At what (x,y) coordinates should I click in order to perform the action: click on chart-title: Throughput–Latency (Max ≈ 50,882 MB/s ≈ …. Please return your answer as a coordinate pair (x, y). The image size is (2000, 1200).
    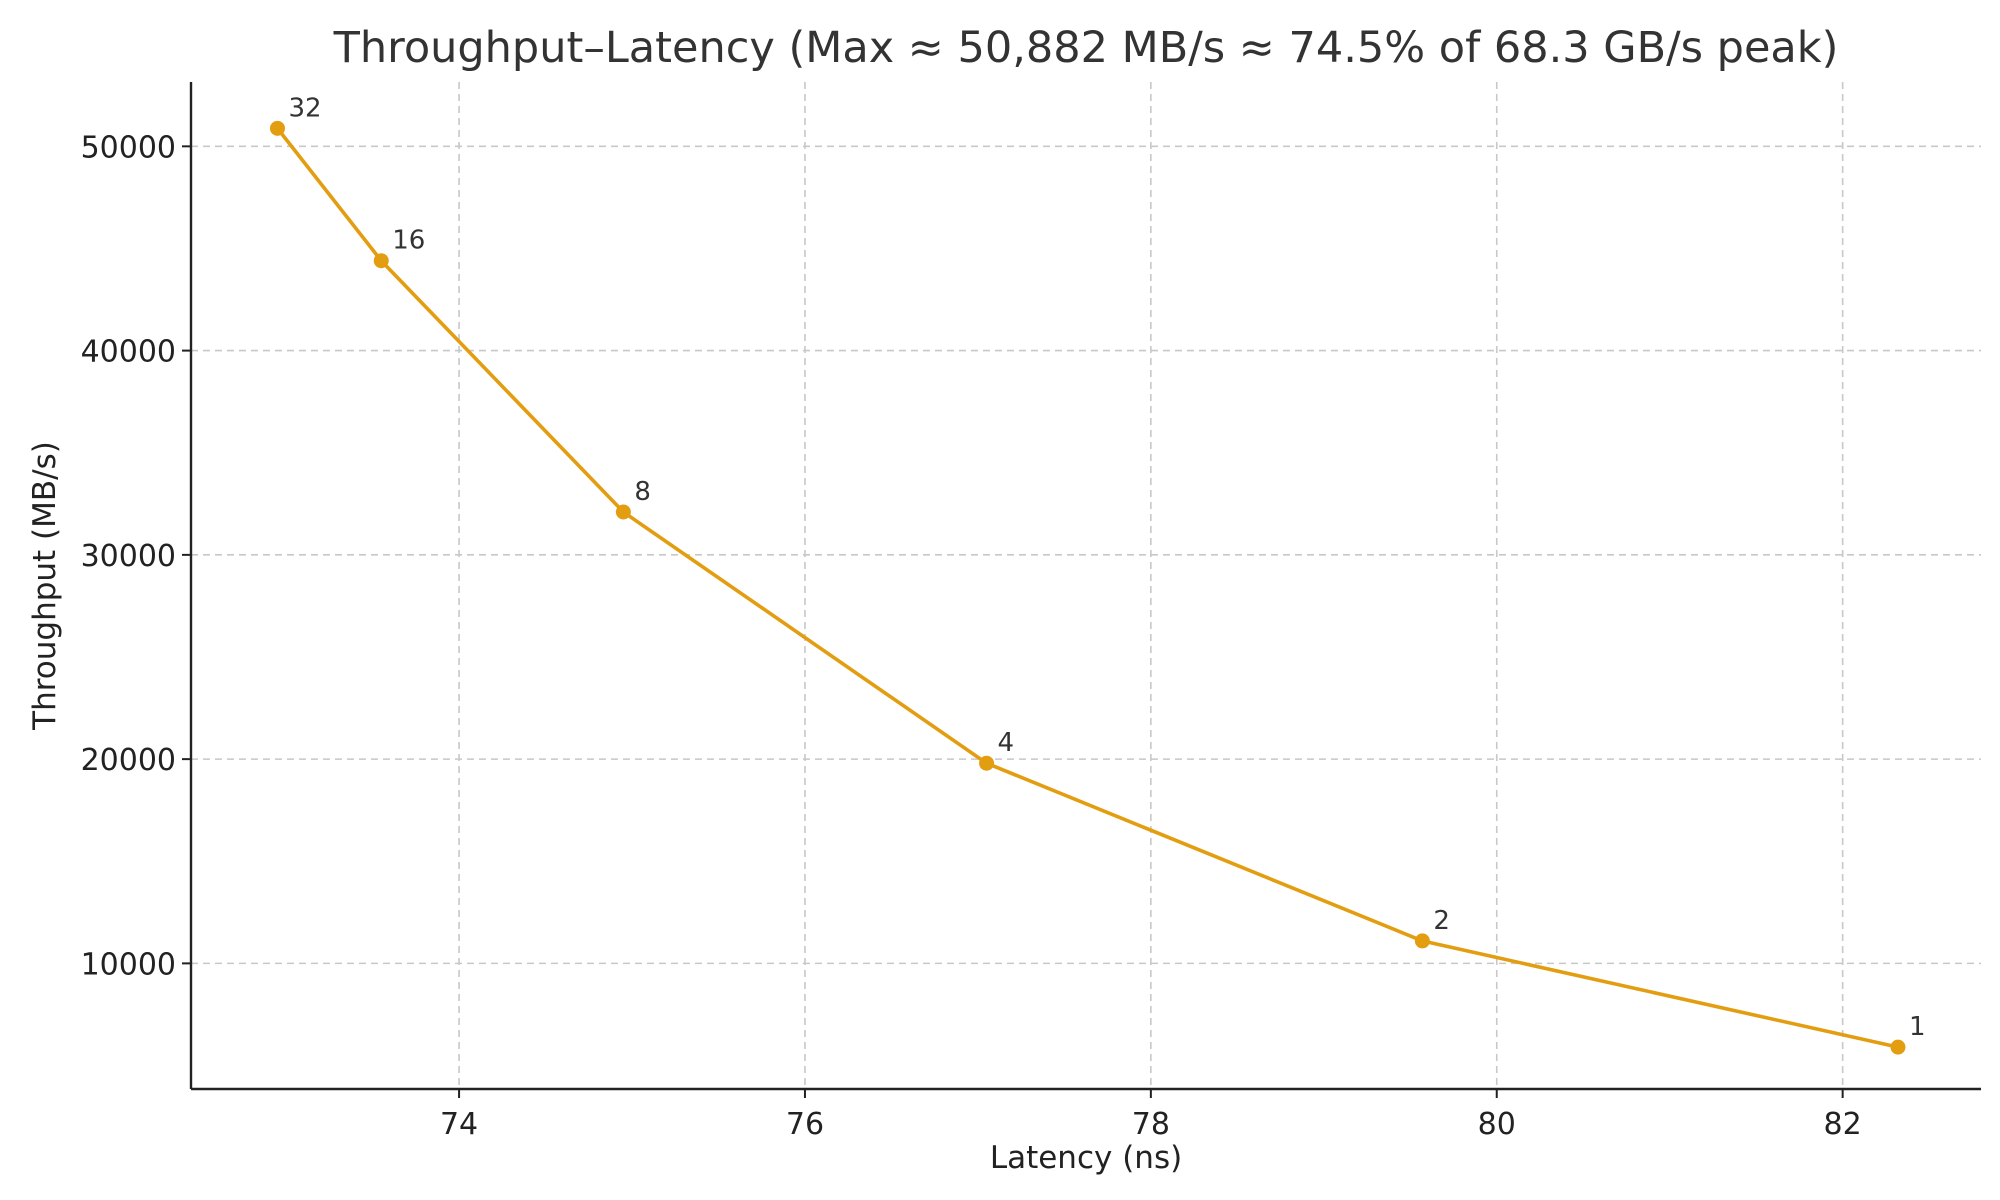
    Looking at the image, I should click on (1086, 48).